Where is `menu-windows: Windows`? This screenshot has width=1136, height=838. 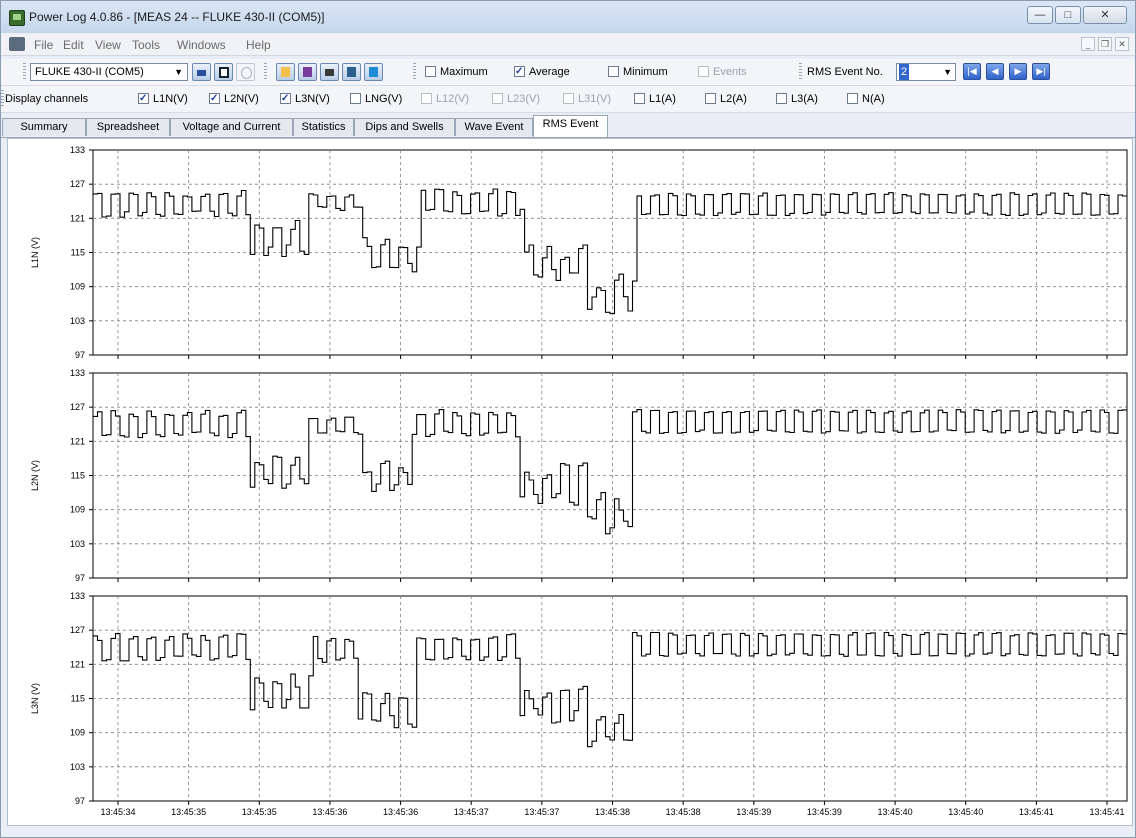
menu-windows: Windows is located at coordinates (201, 45).